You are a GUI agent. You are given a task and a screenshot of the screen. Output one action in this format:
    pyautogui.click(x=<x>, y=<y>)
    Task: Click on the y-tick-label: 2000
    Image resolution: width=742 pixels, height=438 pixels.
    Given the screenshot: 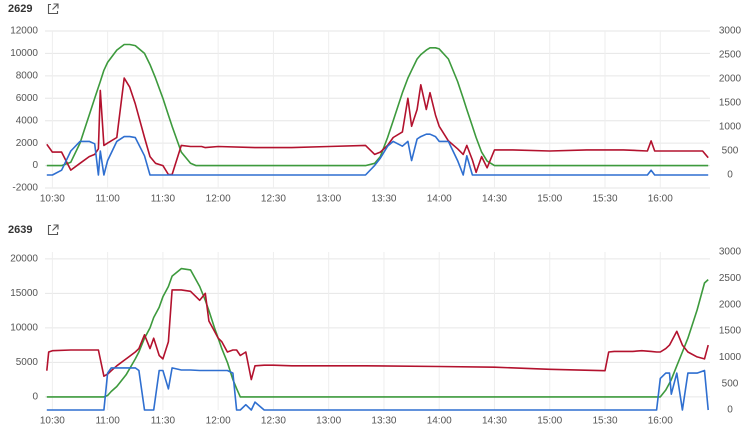 What is the action you would take?
    pyautogui.click(x=27, y=143)
    